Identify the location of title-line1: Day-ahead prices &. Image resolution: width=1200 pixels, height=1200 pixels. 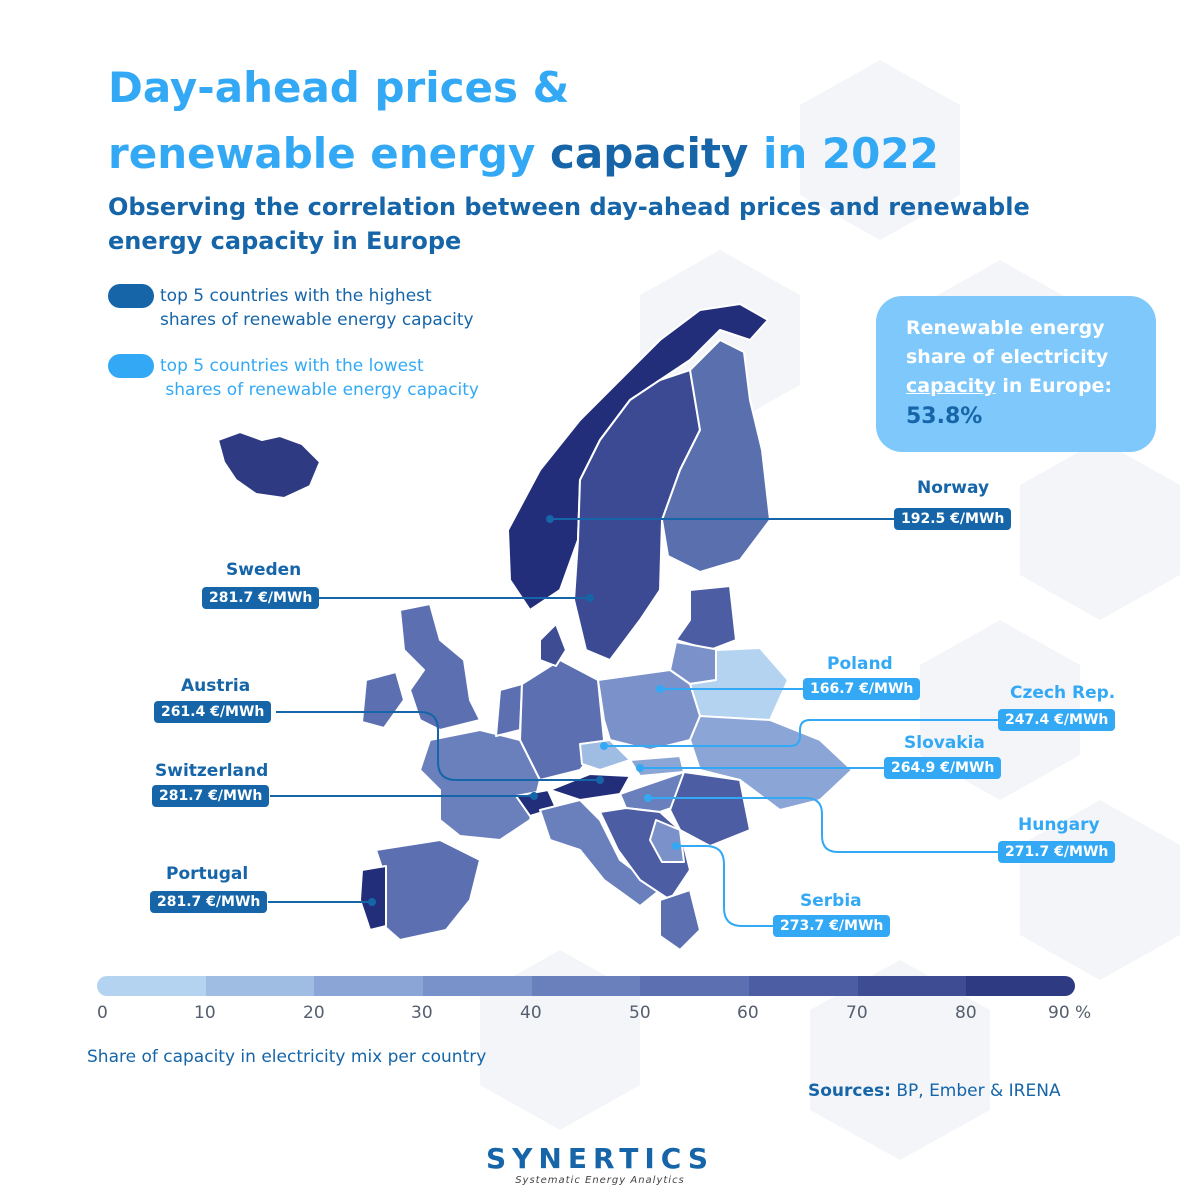
(339, 87).